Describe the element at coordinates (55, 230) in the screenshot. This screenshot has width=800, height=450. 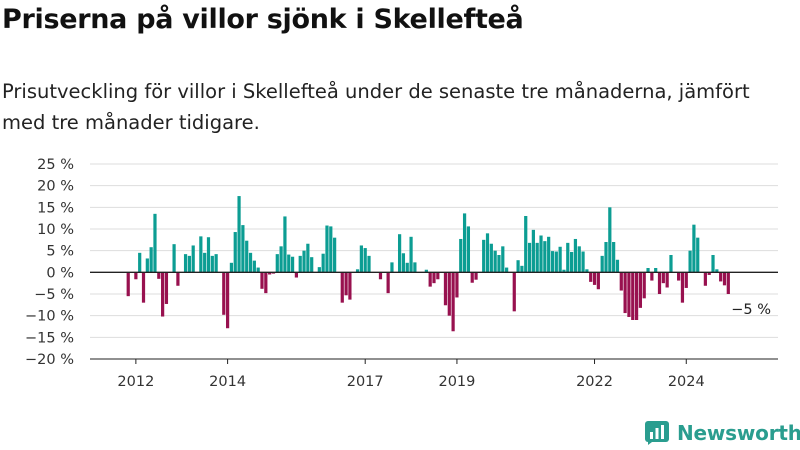
I see `y-tick-label: 10 %` at that location.